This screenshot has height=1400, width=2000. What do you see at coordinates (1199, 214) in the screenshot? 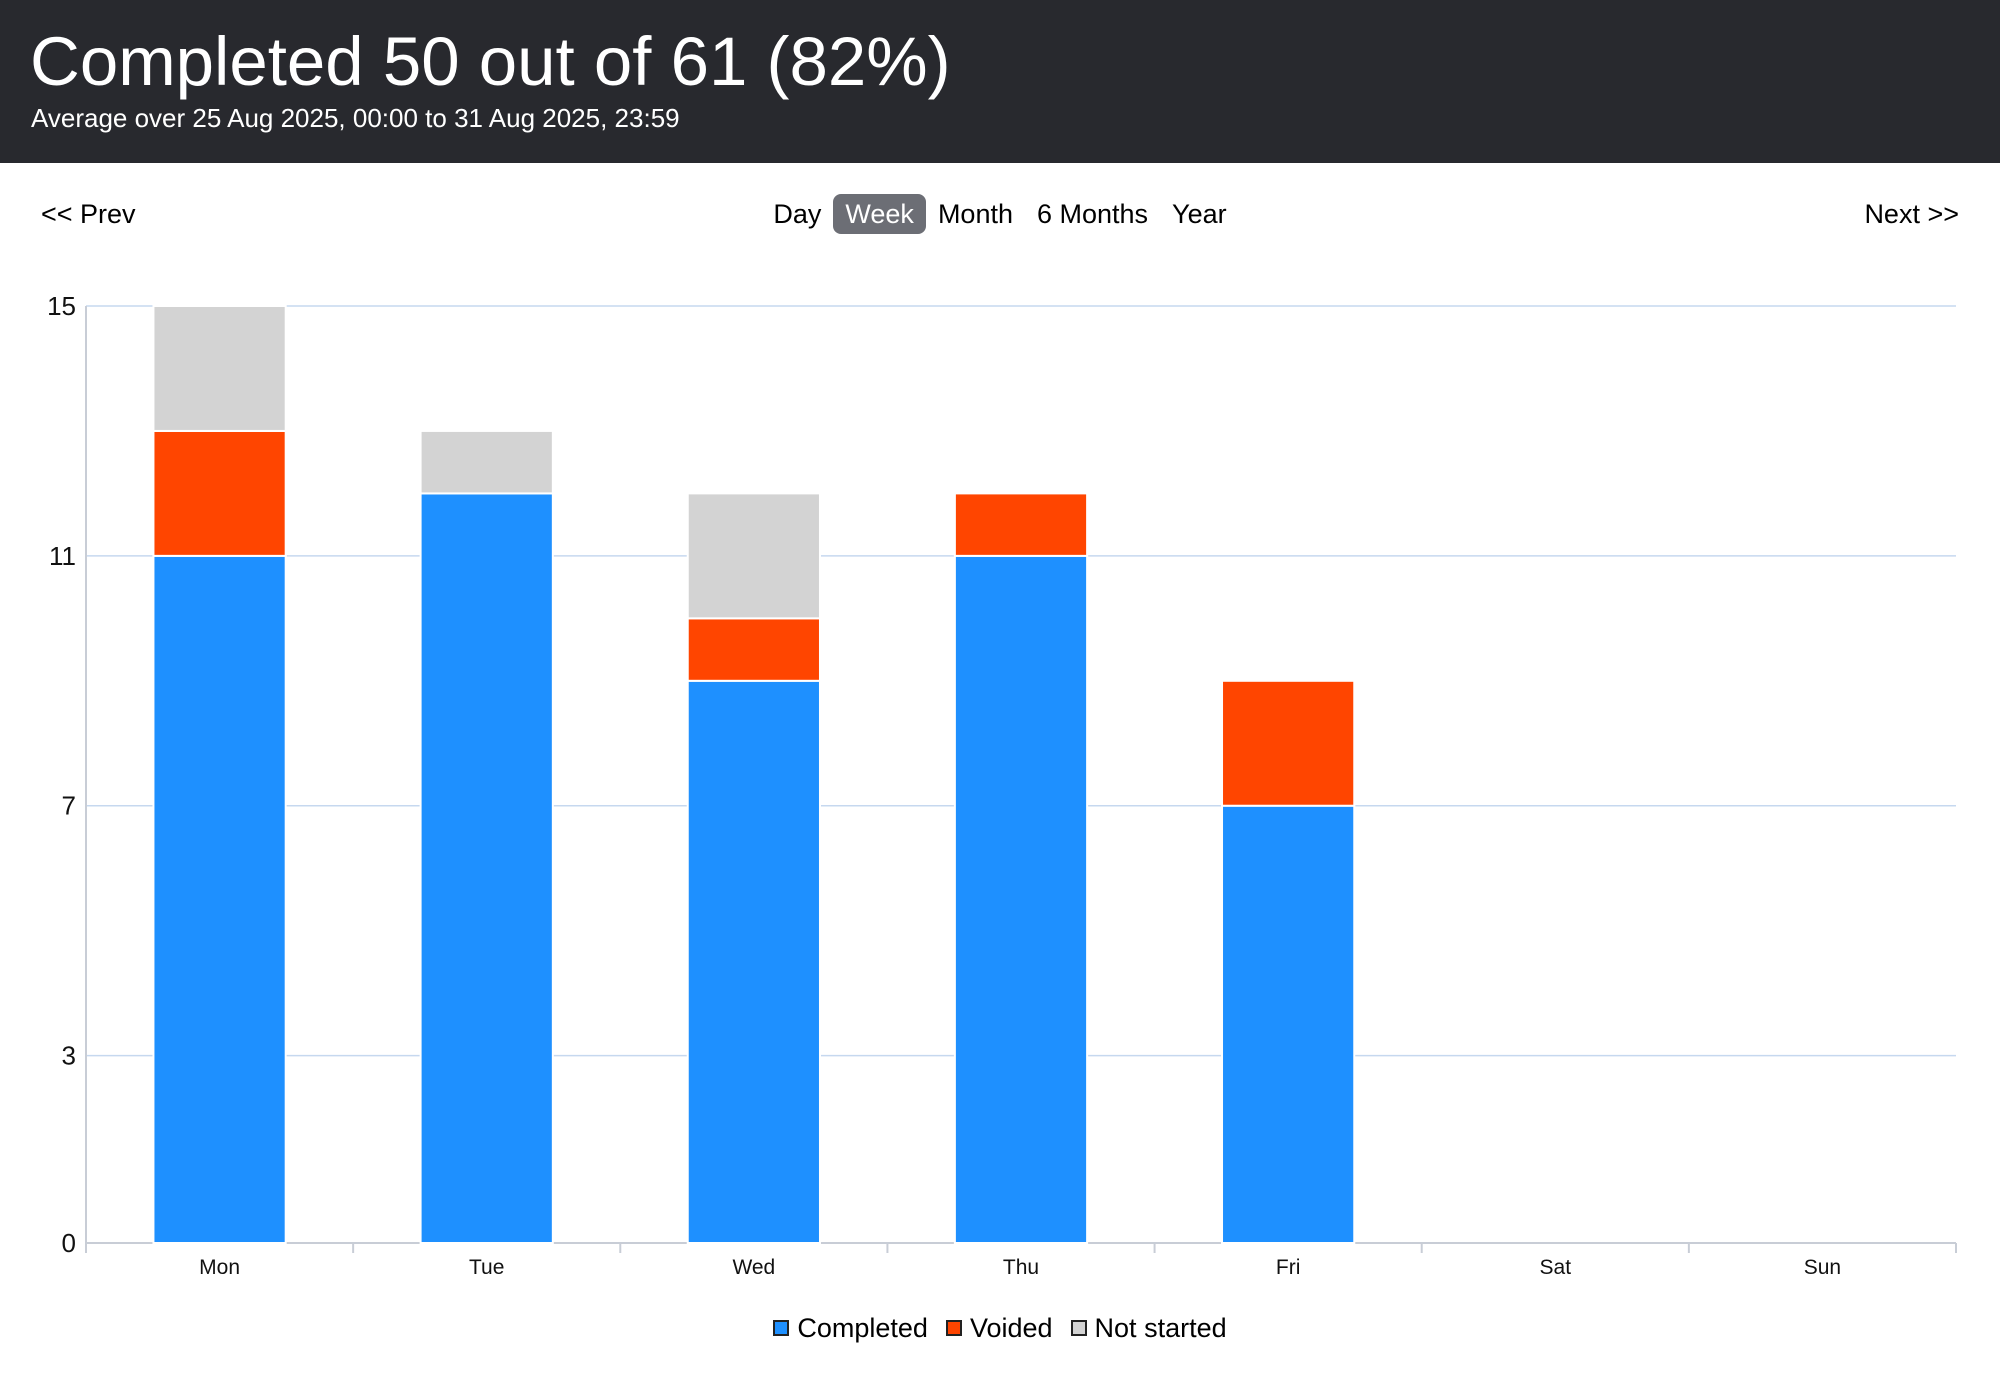
I see `period-year: Year` at bounding box center [1199, 214].